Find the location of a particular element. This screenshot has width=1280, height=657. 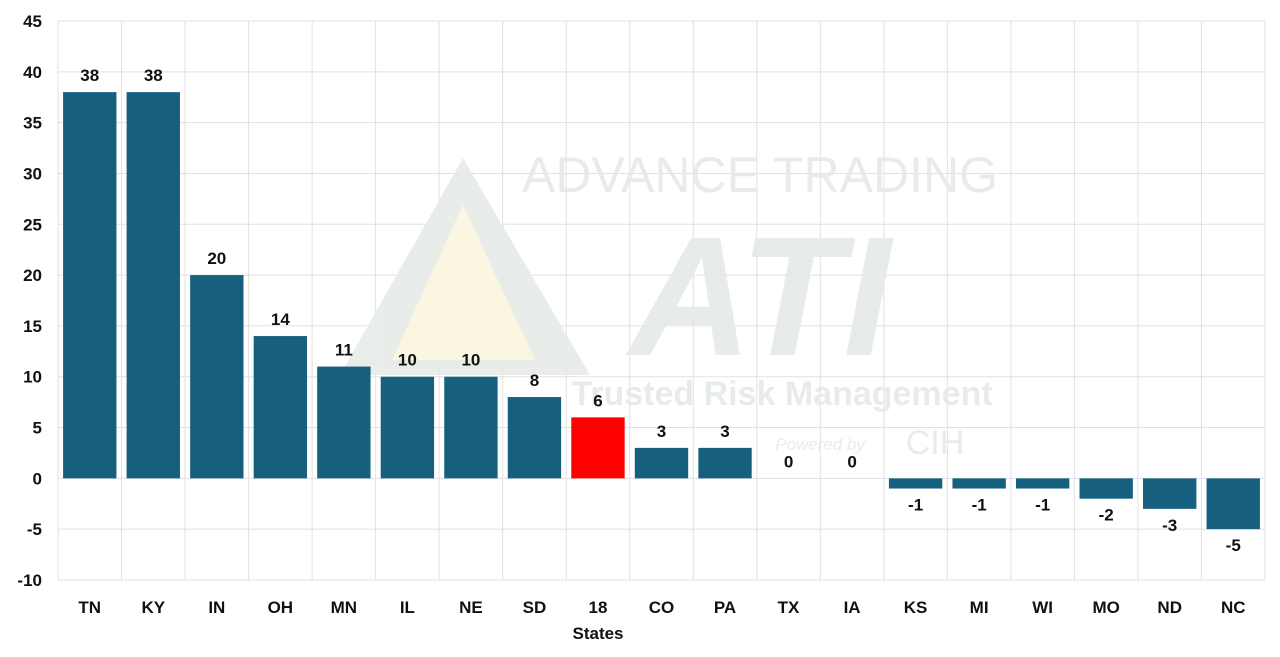

bar-nc is located at coordinates (1233, 504).